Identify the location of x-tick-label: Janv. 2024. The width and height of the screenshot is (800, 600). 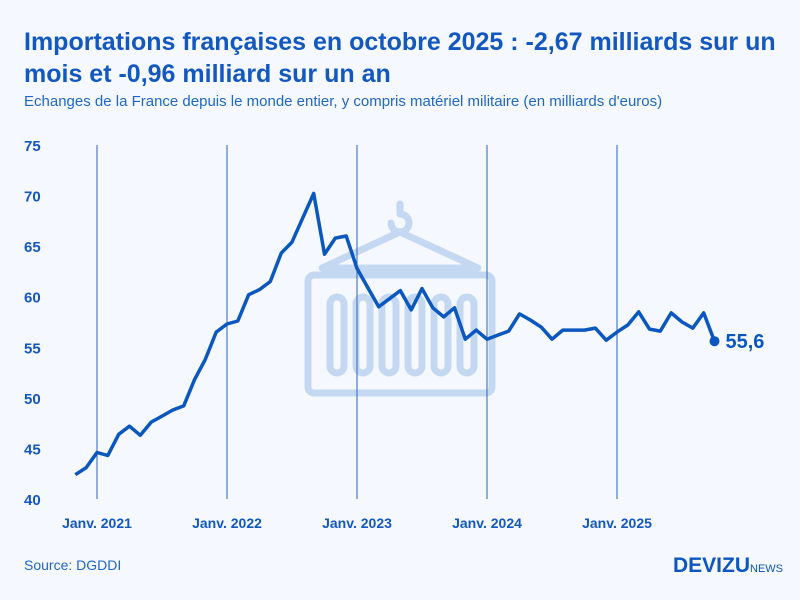
(487, 523).